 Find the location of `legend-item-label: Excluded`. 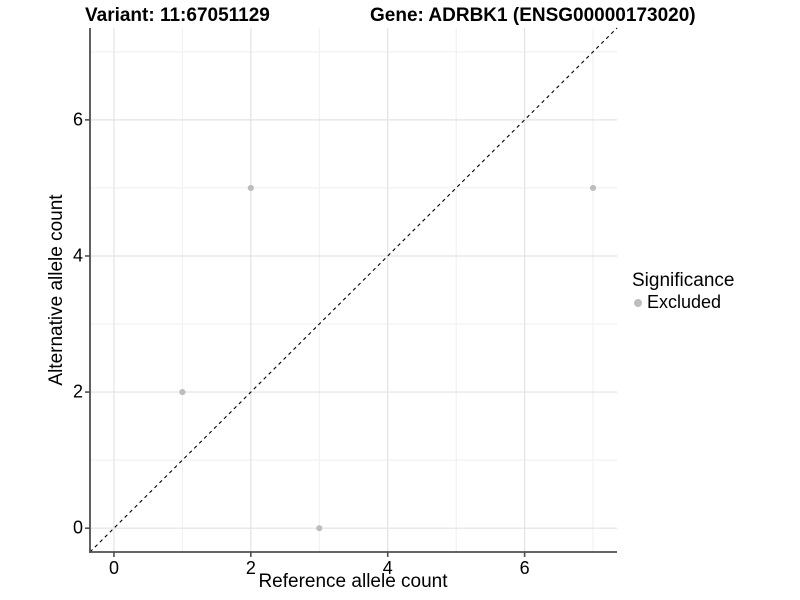

legend-item-label: Excluded is located at coordinates (684, 302).